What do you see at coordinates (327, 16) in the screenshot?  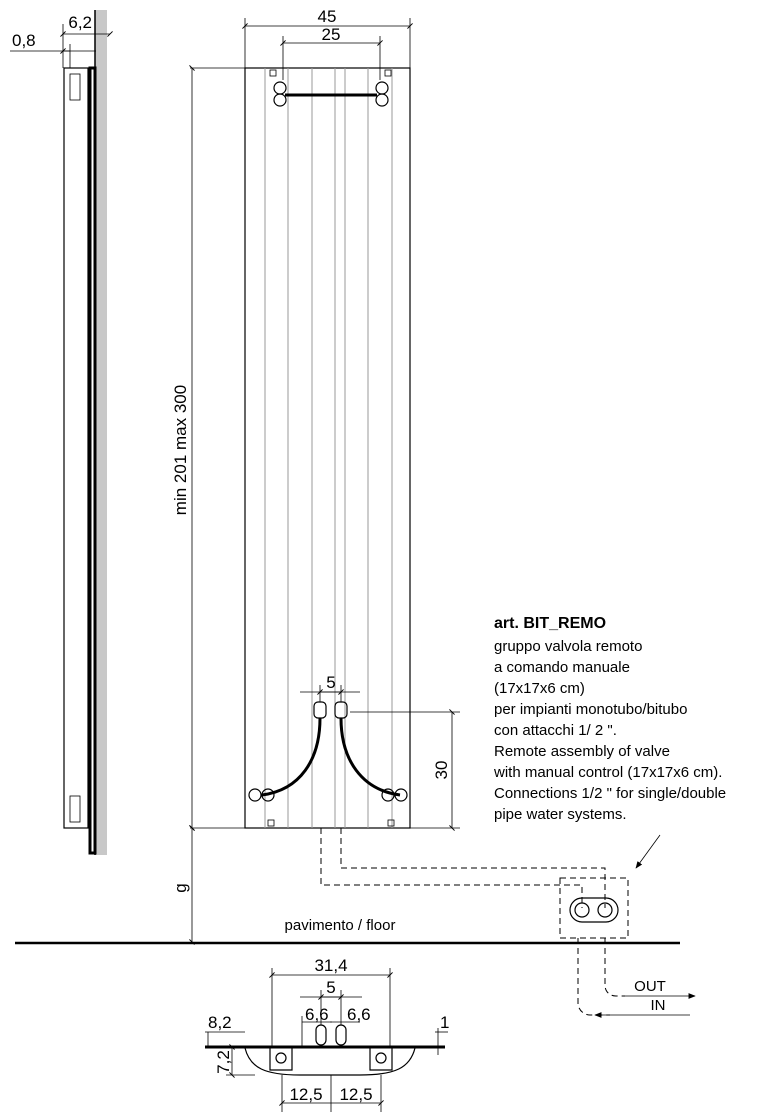 I see `dim-width-total: 45` at bounding box center [327, 16].